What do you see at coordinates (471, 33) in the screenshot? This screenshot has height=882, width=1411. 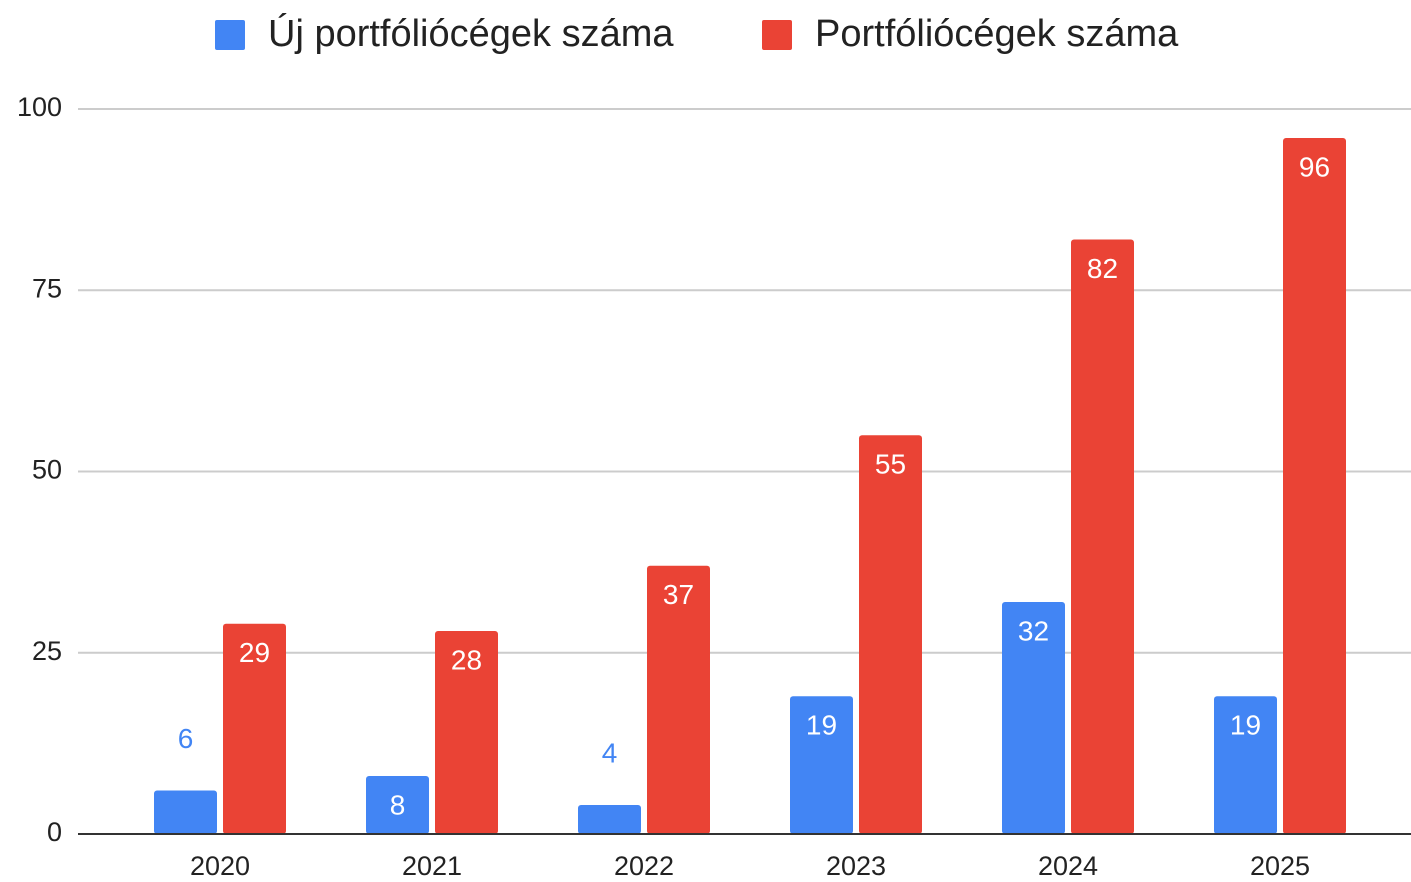 I see `legend-label: Új portfóliócégek száma` at bounding box center [471, 33].